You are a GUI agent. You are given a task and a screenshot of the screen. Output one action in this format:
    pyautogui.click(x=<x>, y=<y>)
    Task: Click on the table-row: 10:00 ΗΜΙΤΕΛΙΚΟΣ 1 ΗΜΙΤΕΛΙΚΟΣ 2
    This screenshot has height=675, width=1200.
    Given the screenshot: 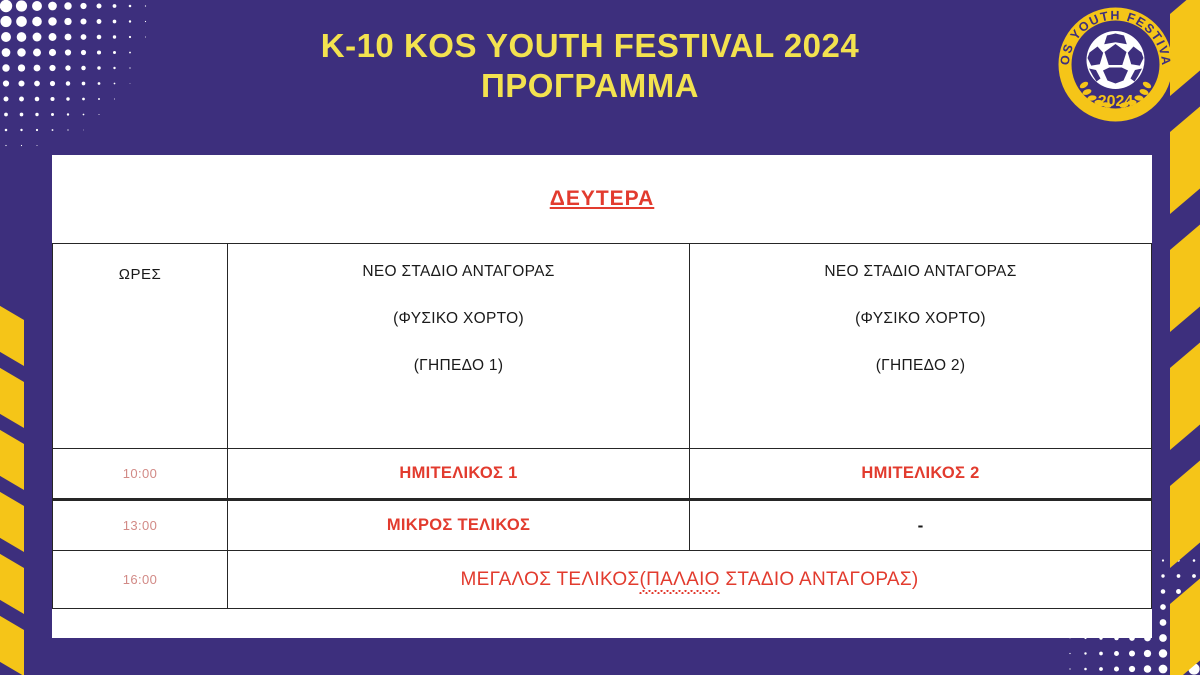 What is the action you would take?
    pyautogui.click(x=601, y=474)
    